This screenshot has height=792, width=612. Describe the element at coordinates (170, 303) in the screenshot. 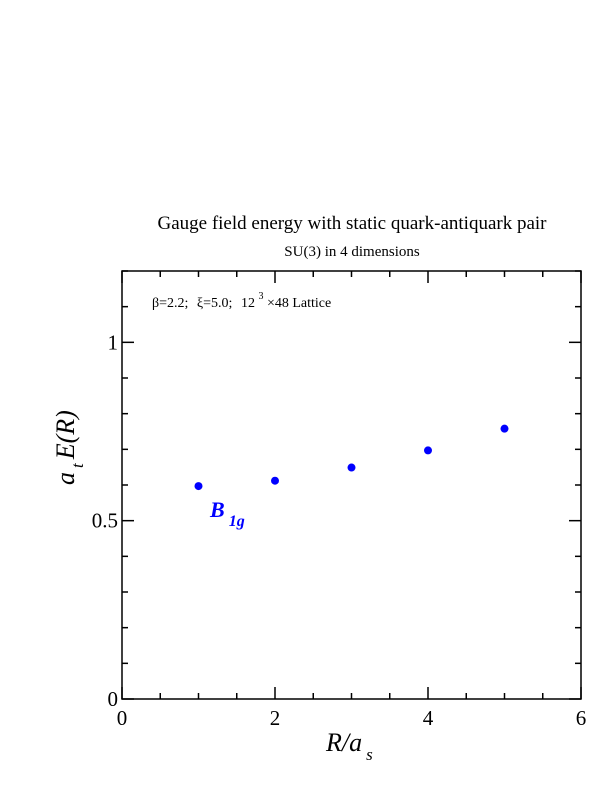

I see `annotation-beta: β=2.2;` at that location.